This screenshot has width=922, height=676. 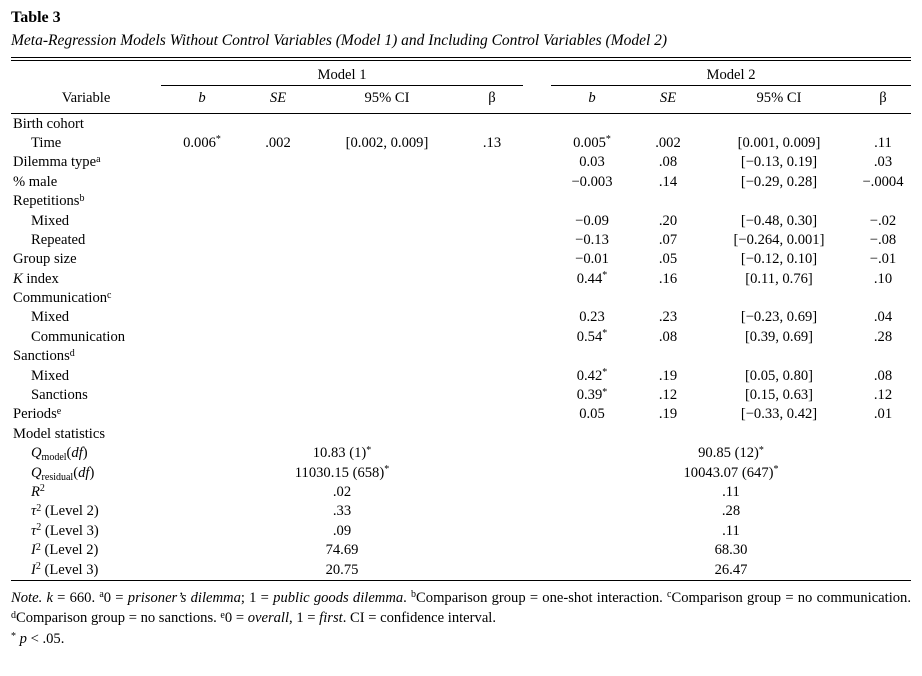 I want to click on table-row: Mixed 0.42* .19 [0.05, 0.80] .08, so click(x=461, y=375).